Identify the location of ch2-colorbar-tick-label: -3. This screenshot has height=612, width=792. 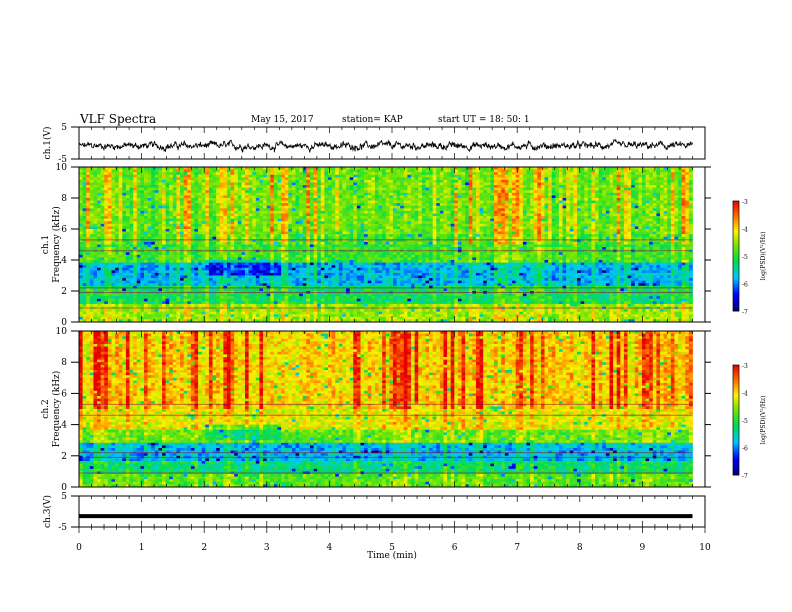
(745, 366).